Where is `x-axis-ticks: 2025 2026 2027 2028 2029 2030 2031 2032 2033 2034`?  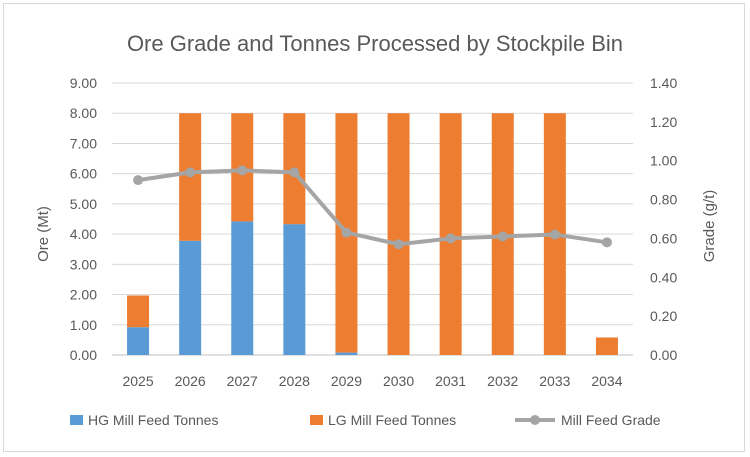
x-axis-ticks: 2025 2026 2027 2028 2029 2030 2031 2032 2033 2034 is located at coordinates (372, 381).